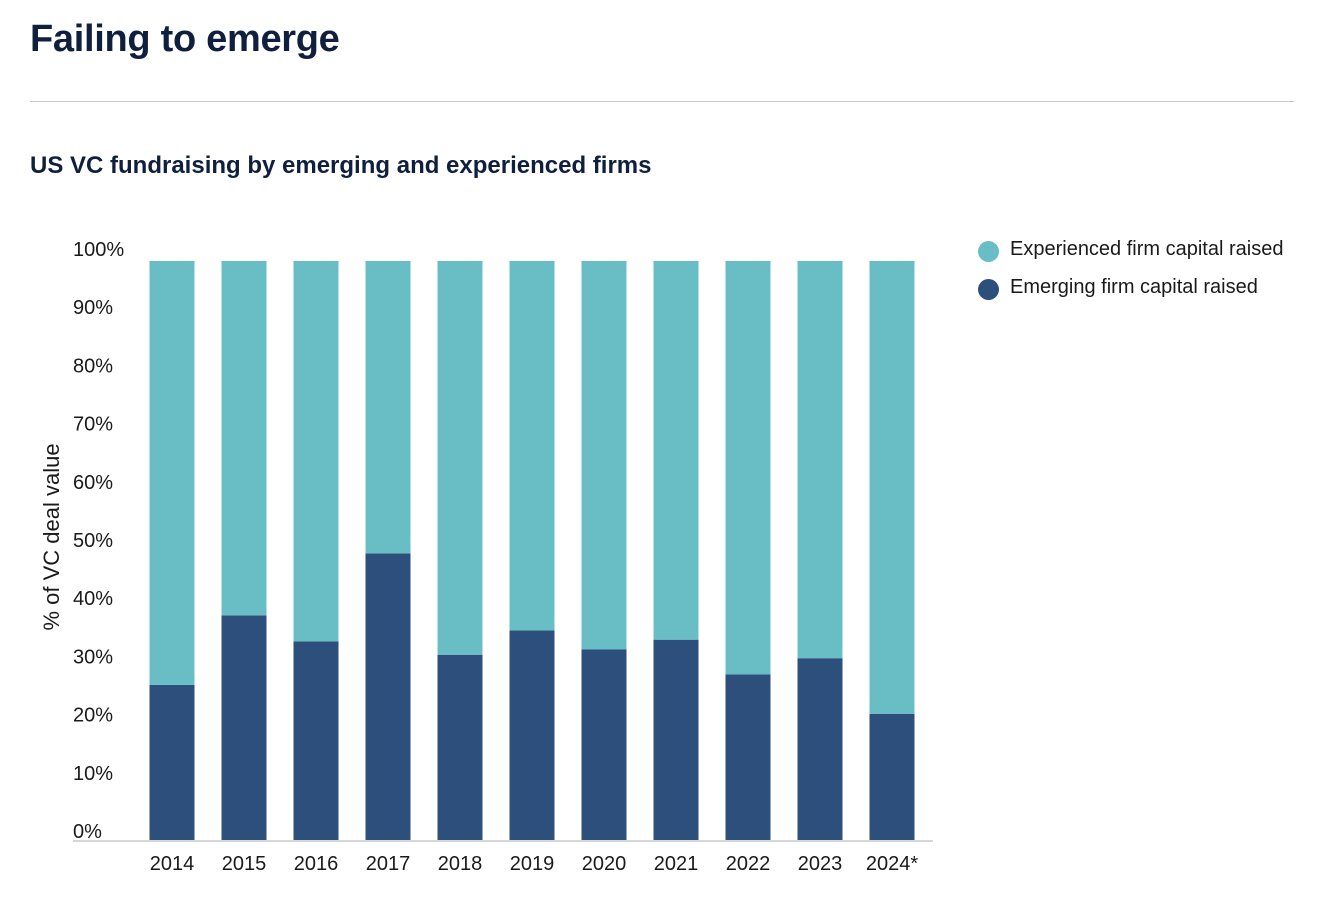  Describe the element at coordinates (93, 541) in the screenshot. I see `y-tick-label: 50%` at that location.